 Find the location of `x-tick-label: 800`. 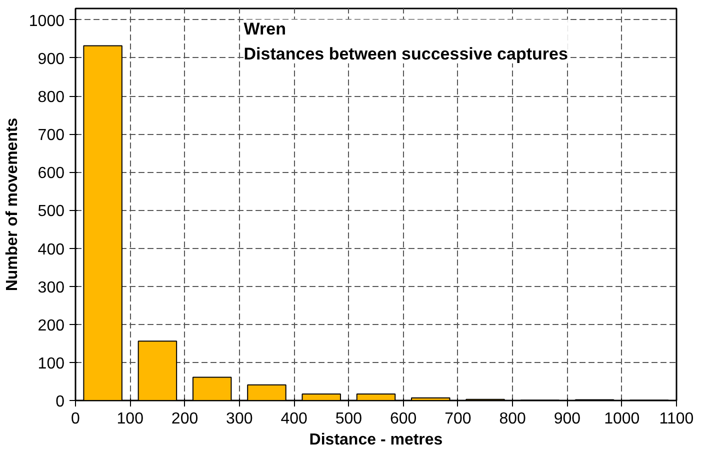

x-tick-label: 800 is located at coordinates (512, 419).